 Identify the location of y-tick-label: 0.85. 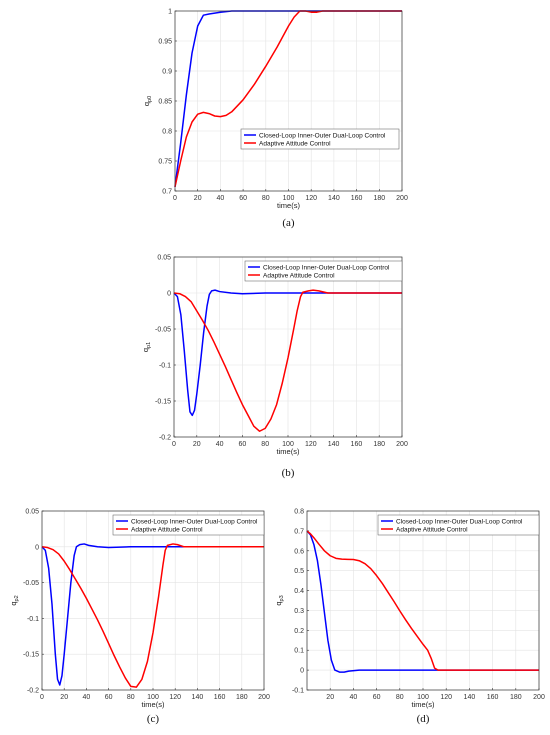
(165, 102).